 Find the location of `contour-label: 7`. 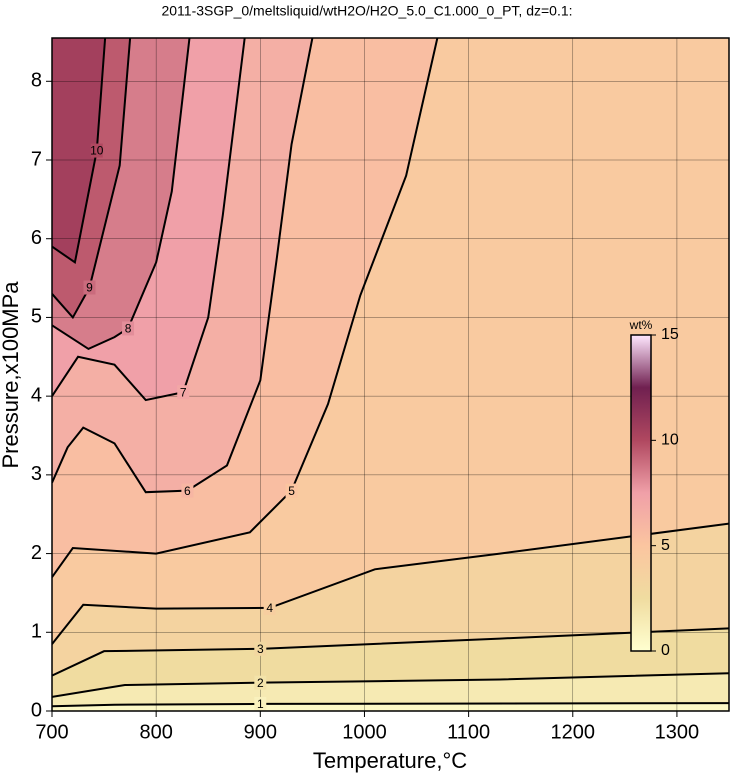

contour-label: 7 is located at coordinates (183, 392).